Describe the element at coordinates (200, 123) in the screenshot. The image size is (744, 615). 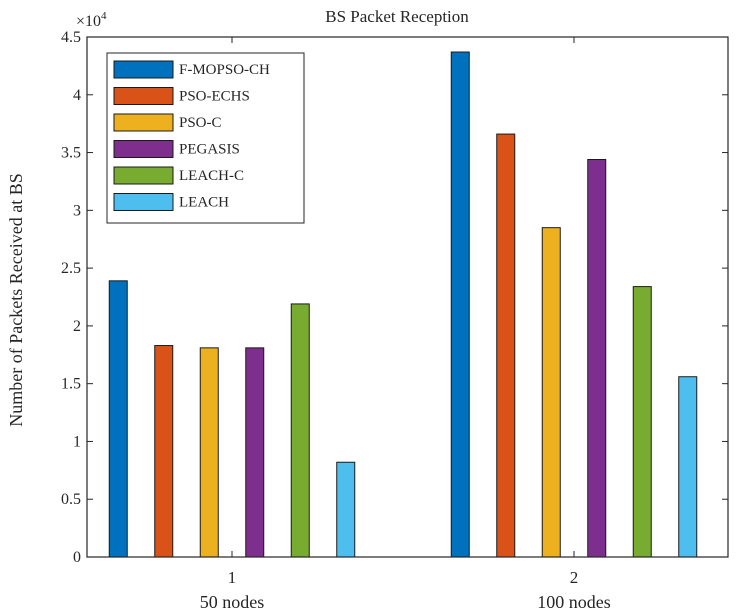
I see `legend-label-pso-c: PSO-C` at that location.